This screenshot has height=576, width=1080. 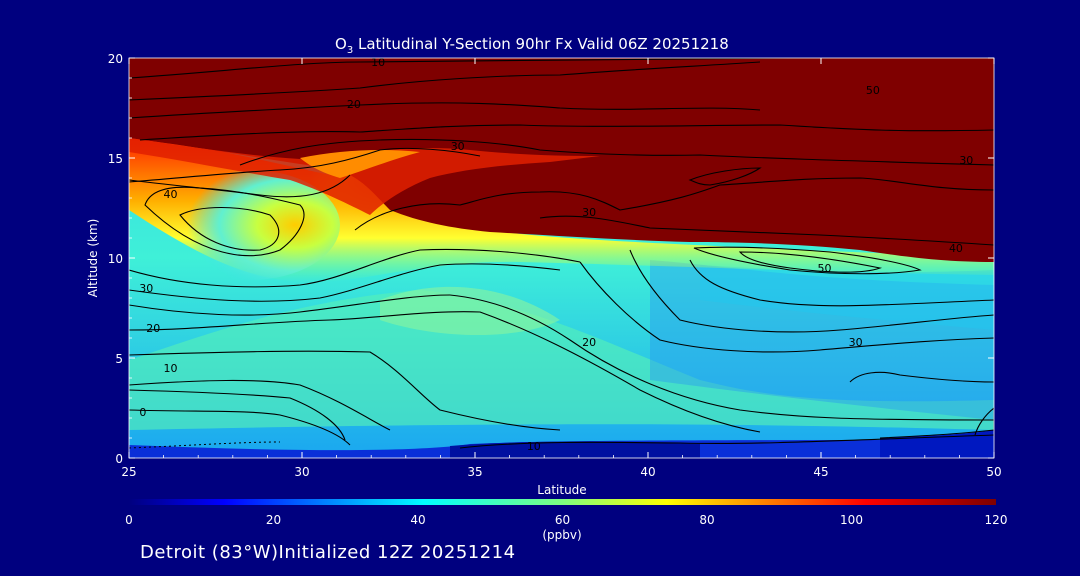 What do you see at coordinates (575, 449) in the screenshot?
I see `surface-min-region` at bounding box center [575, 449].